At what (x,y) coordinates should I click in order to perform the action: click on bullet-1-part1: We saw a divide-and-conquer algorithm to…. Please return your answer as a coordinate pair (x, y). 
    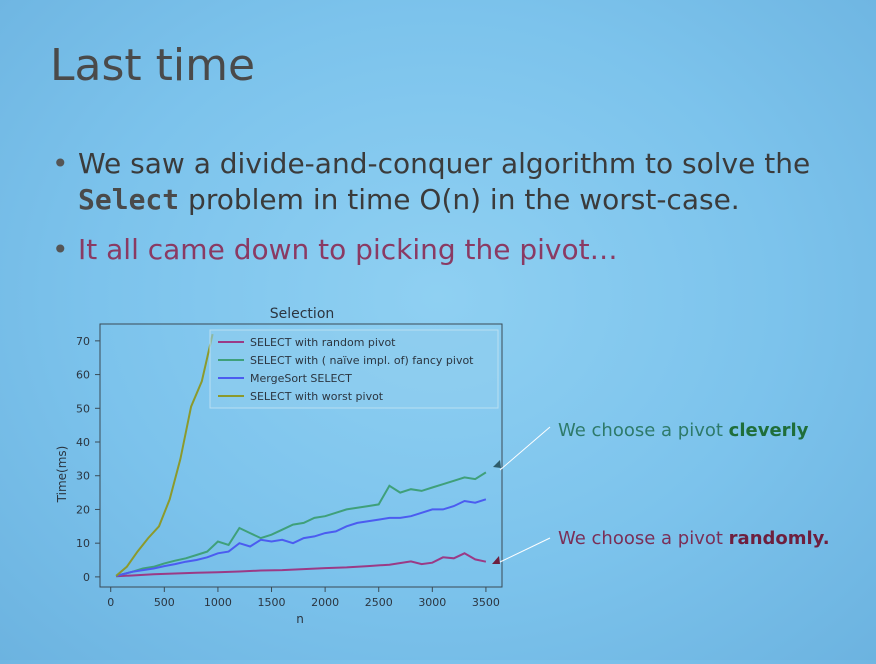
    Looking at the image, I should click on (444, 163).